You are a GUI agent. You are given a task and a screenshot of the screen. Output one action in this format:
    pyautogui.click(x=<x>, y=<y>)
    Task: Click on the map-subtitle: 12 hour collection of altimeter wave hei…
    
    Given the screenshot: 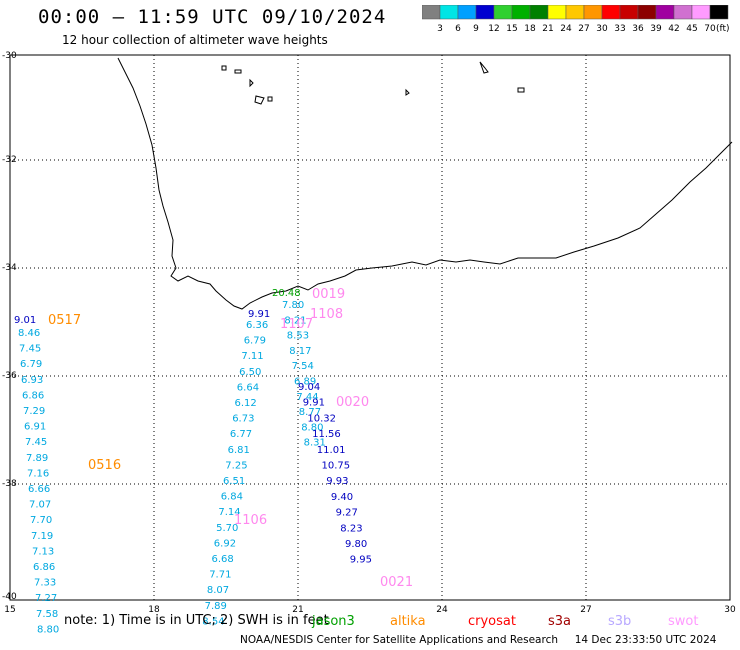 What is the action you would take?
    pyautogui.click(x=195, y=40)
    